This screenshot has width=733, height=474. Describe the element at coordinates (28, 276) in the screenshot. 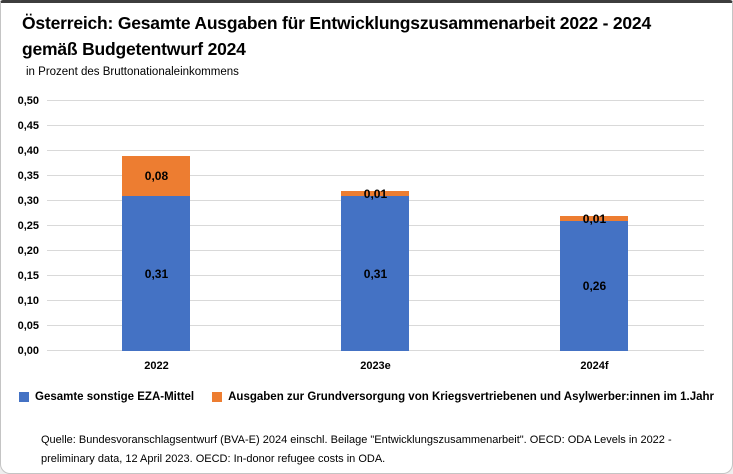

I see `y-axis-tick-label: 0,15` at that location.